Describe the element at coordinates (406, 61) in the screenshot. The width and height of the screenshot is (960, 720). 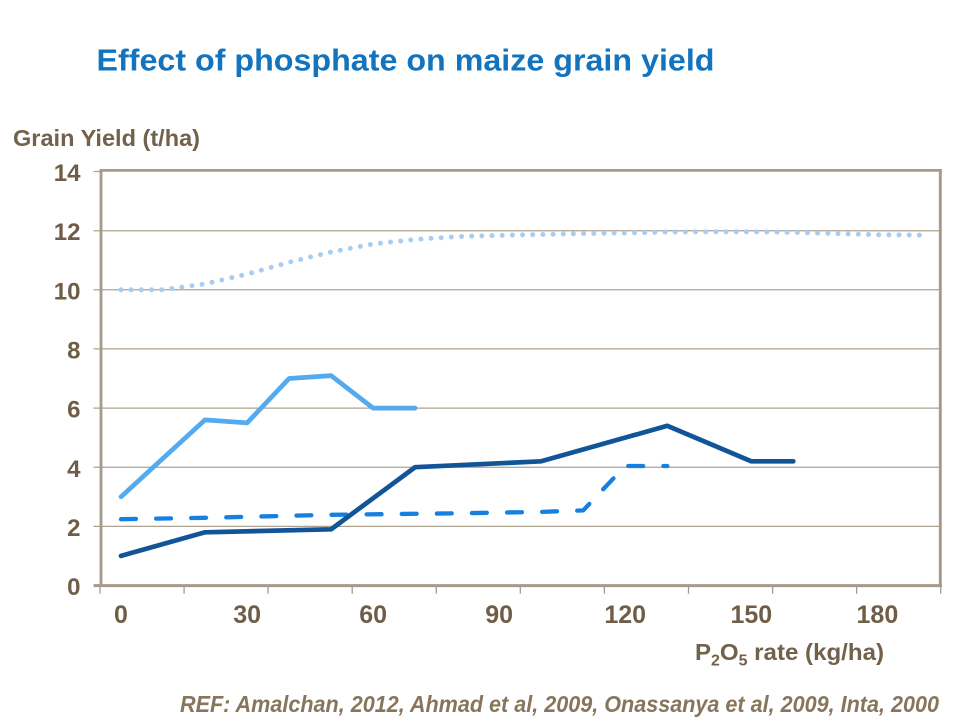
I see `svg-text:Effect of phosphate on maize g: Effect of phosphate on maize grain yield` at that location.